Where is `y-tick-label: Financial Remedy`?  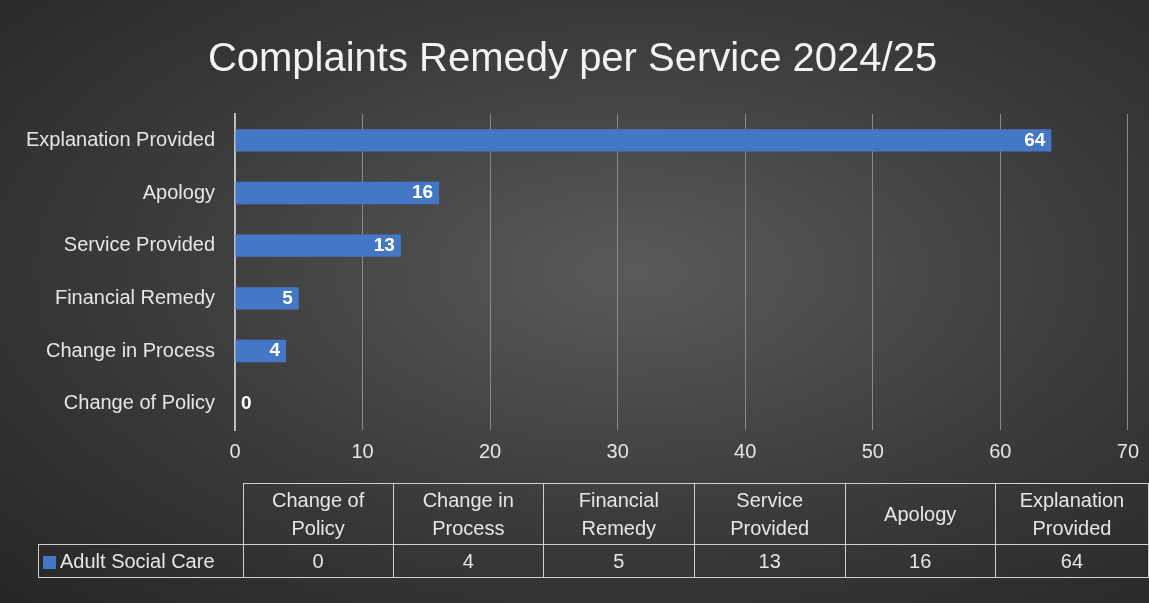 y-tick-label: Financial Remedy is located at coordinates (135, 296).